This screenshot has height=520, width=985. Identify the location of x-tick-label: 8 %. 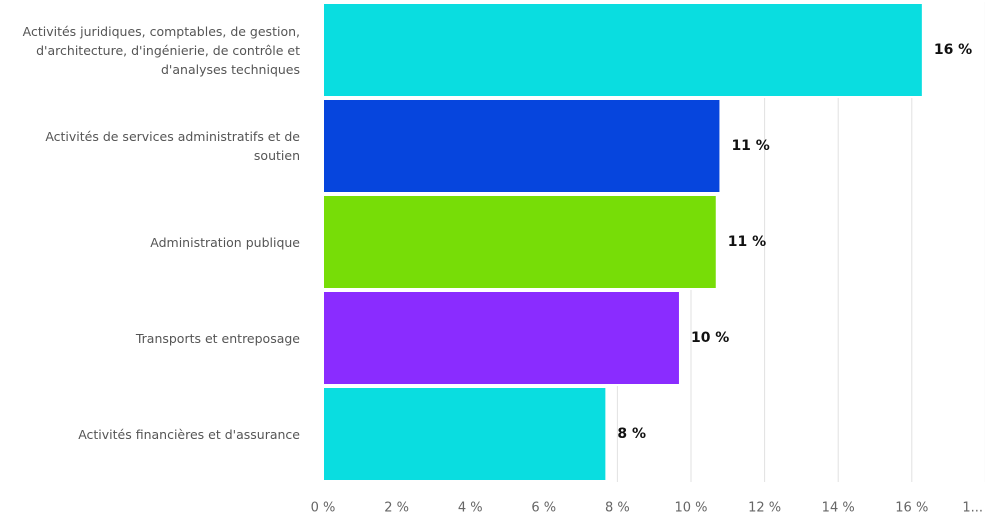
(617, 508).